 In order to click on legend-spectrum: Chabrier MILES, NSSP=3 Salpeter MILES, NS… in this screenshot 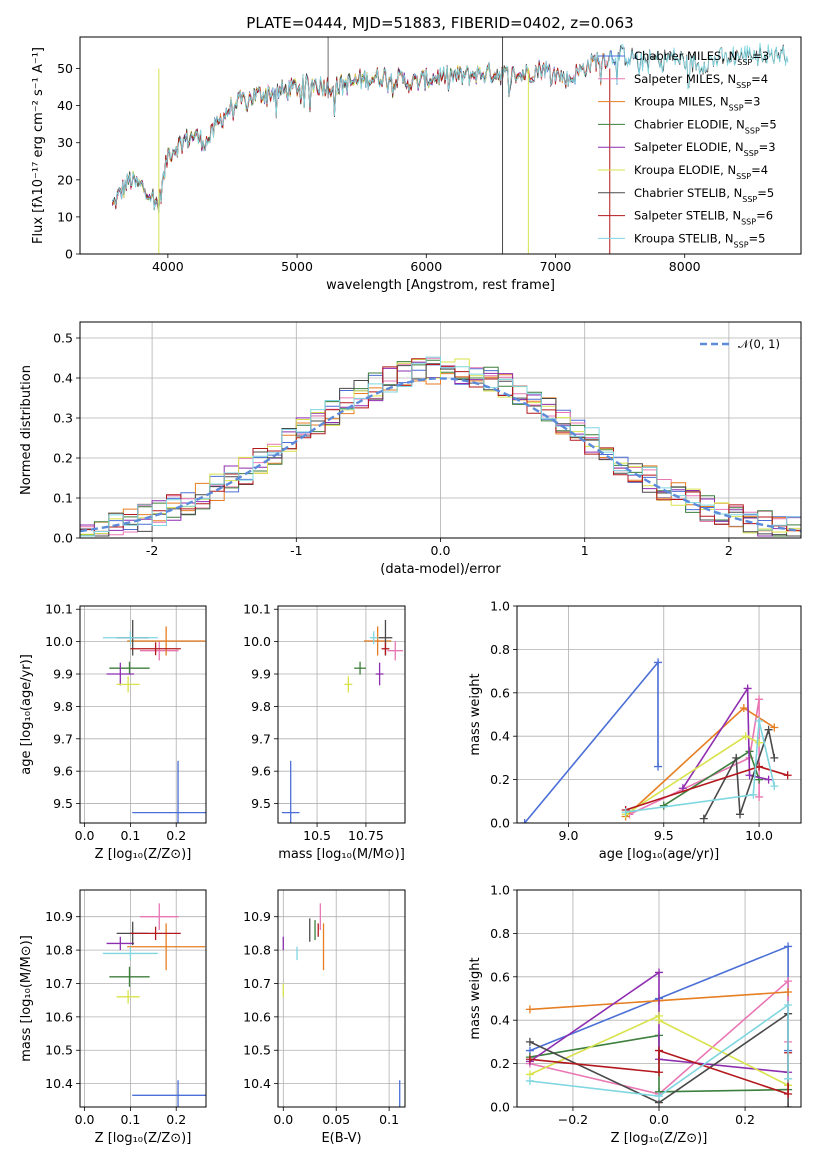, I will do `click(687, 149)`.